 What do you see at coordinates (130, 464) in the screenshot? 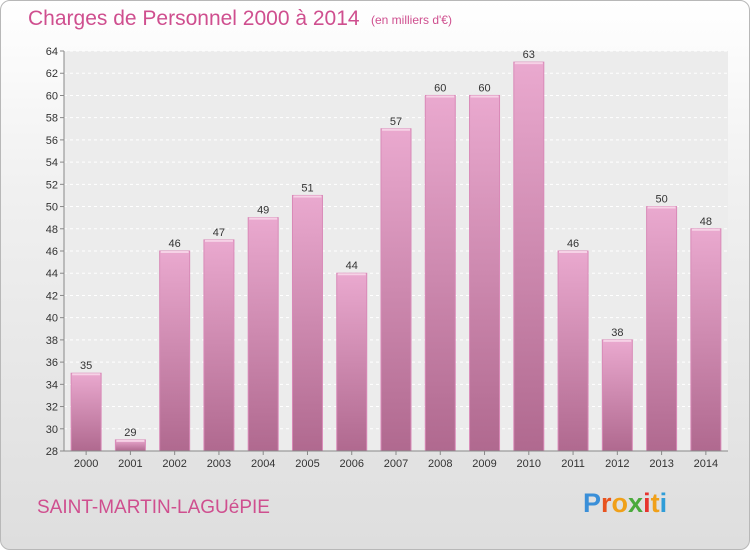
I see `x-tick-label: 2001` at bounding box center [130, 464].